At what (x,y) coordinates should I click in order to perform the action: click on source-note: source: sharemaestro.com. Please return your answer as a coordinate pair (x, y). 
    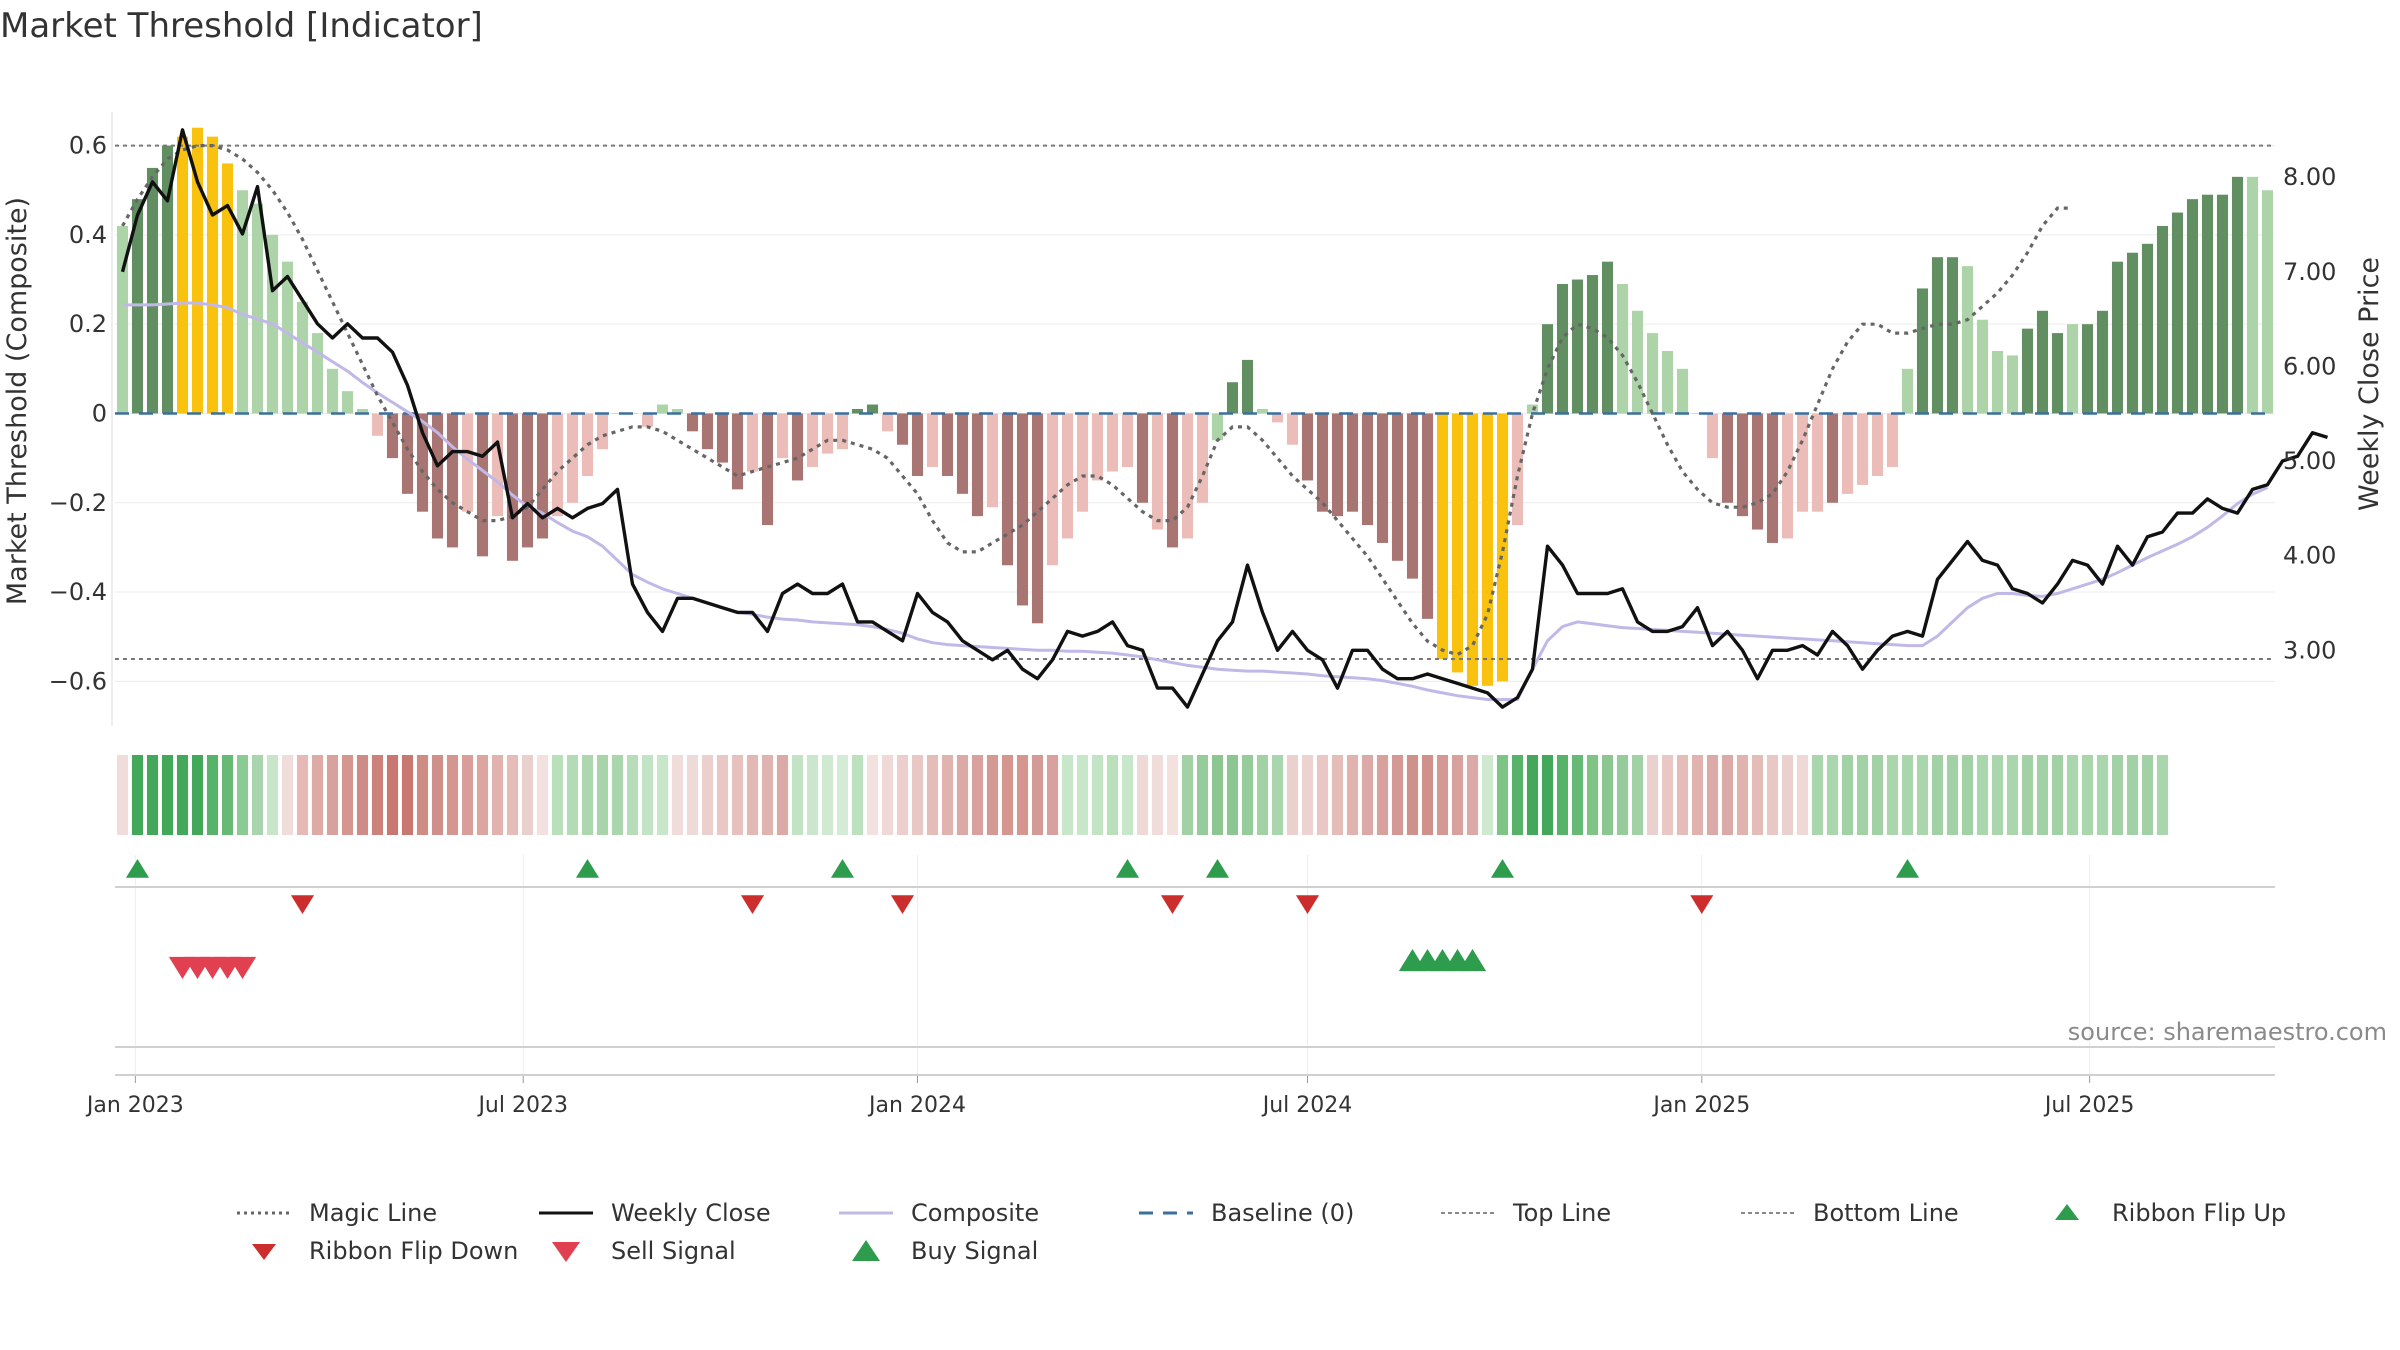
    Looking at the image, I should click on (2227, 1032).